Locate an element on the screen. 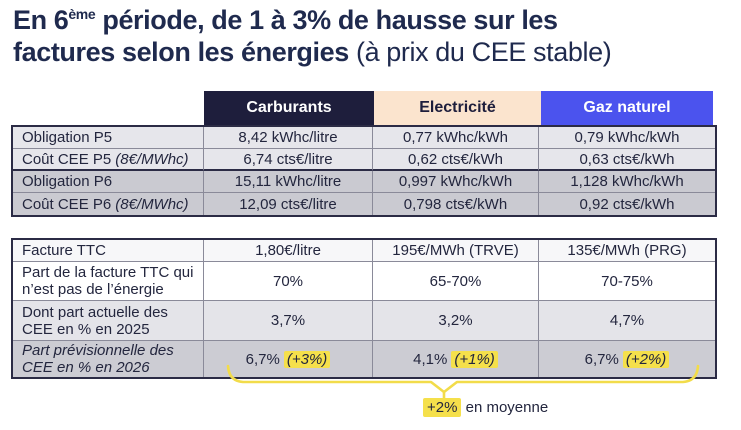 This screenshot has height=430, width=741. title-line1-post: période, de 1 à 3% de hausse sur les is located at coordinates (326, 20).